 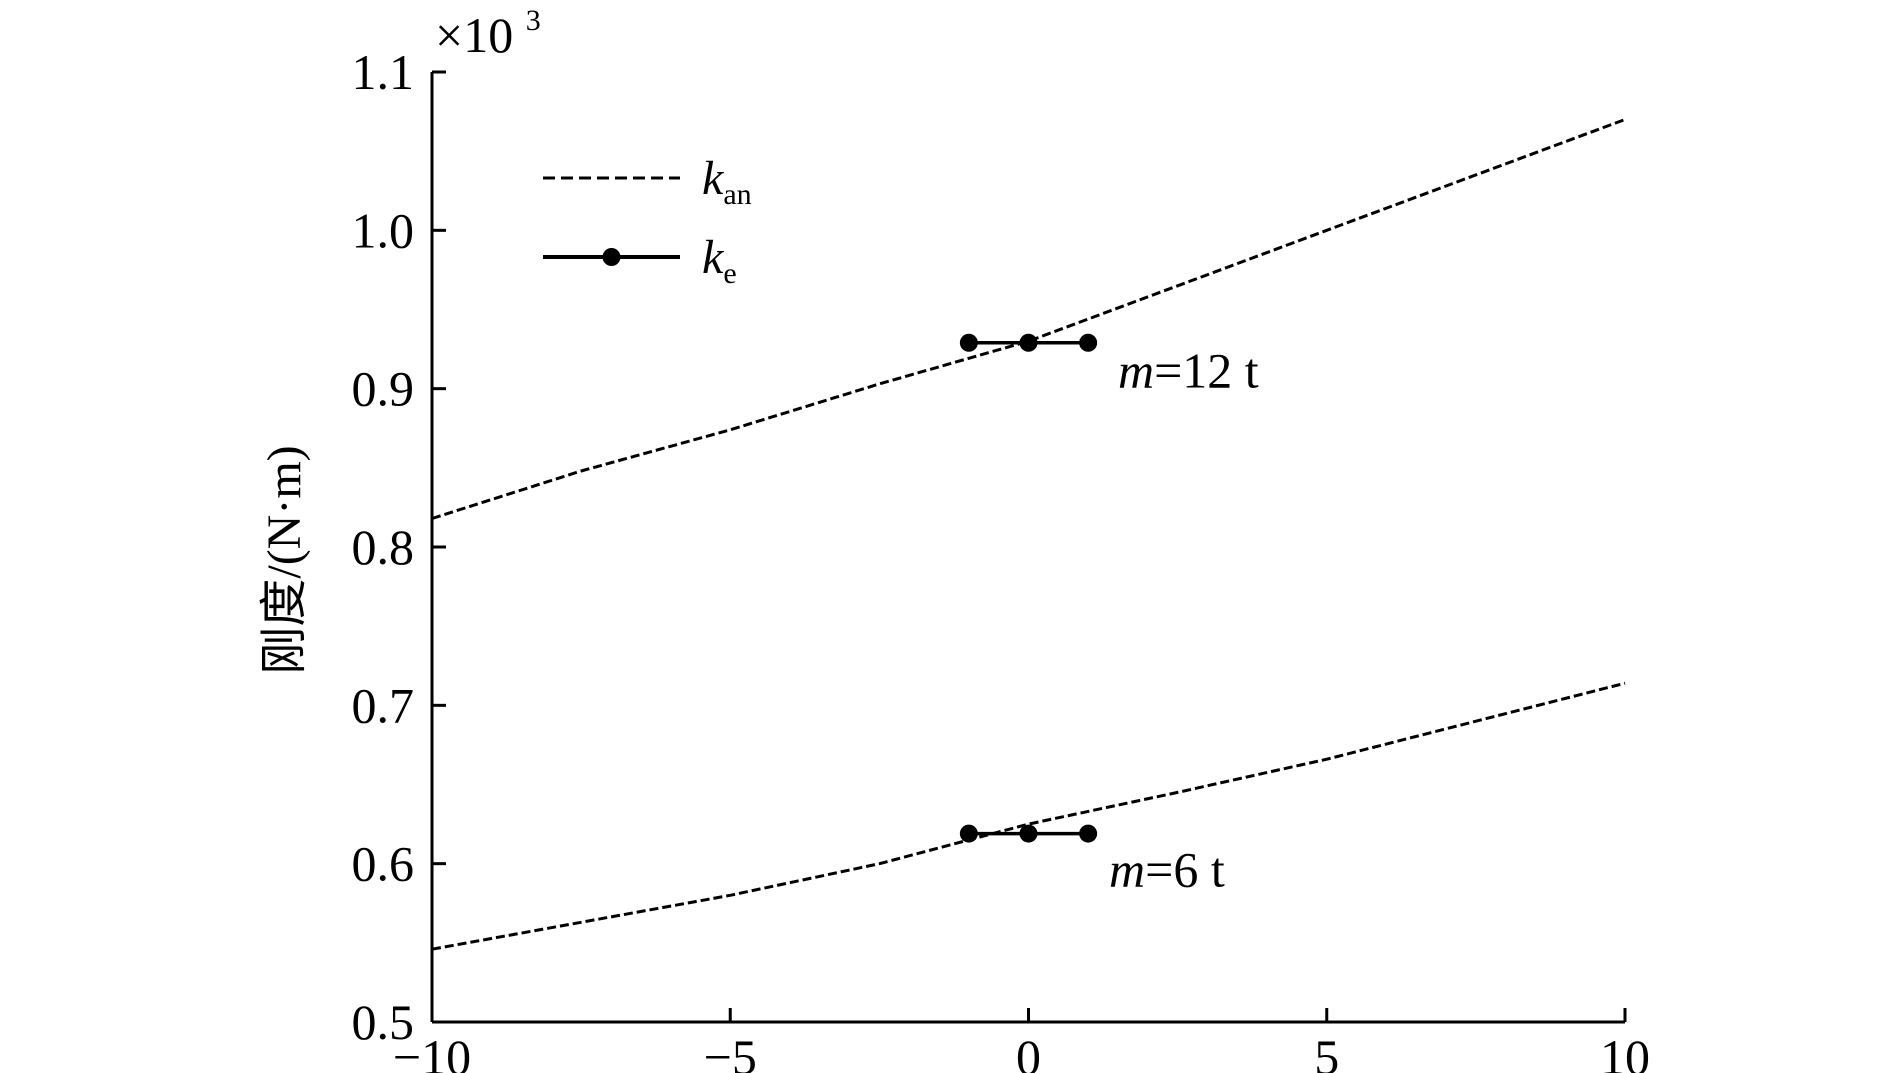 I want to click on legend-label: ke, so click(x=719, y=260).